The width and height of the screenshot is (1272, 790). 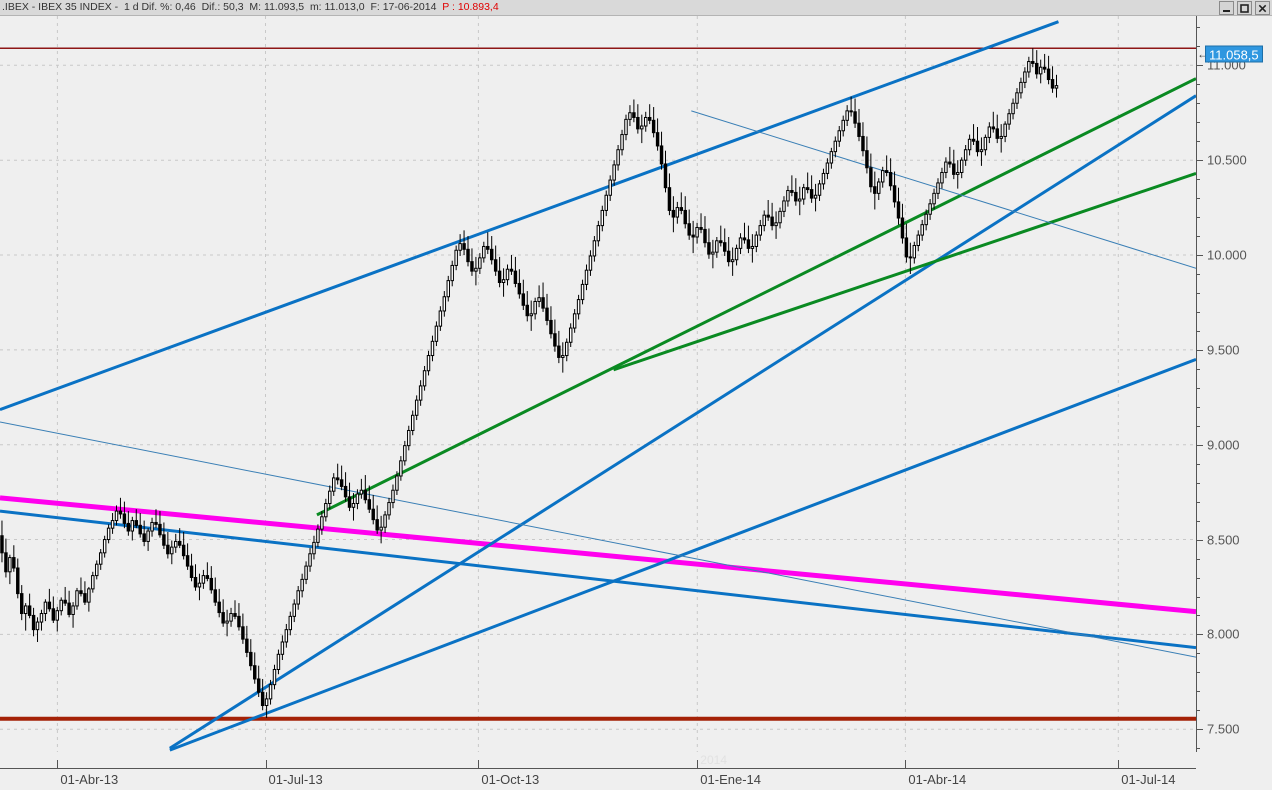 I want to click on price-axis-label: 8.500, so click(x=1223, y=539).